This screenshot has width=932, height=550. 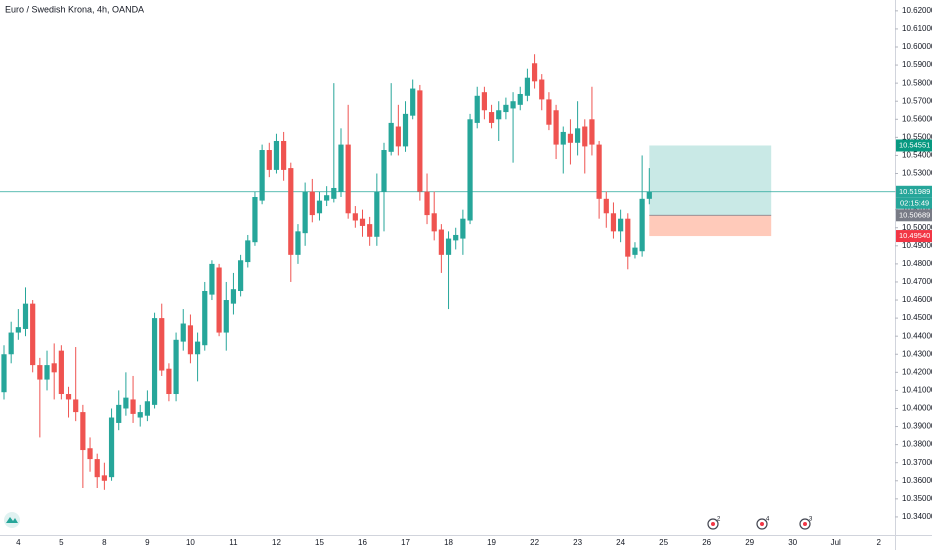 What do you see at coordinates (319, 542) in the screenshot?
I see `x-tick-label: 15` at bounding box center [319, 542].